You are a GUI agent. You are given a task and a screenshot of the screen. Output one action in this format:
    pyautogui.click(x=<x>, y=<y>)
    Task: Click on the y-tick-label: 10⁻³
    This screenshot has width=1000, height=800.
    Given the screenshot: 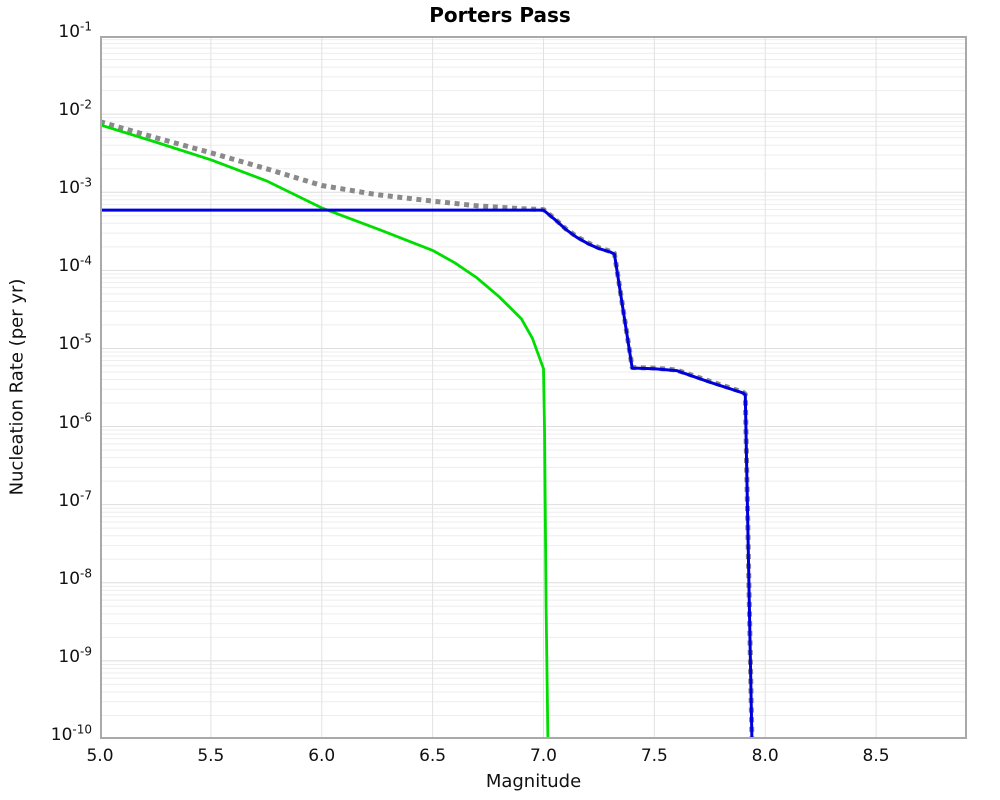 What is the action you would take?
    pyautogui.click(x=75, y=187)
    